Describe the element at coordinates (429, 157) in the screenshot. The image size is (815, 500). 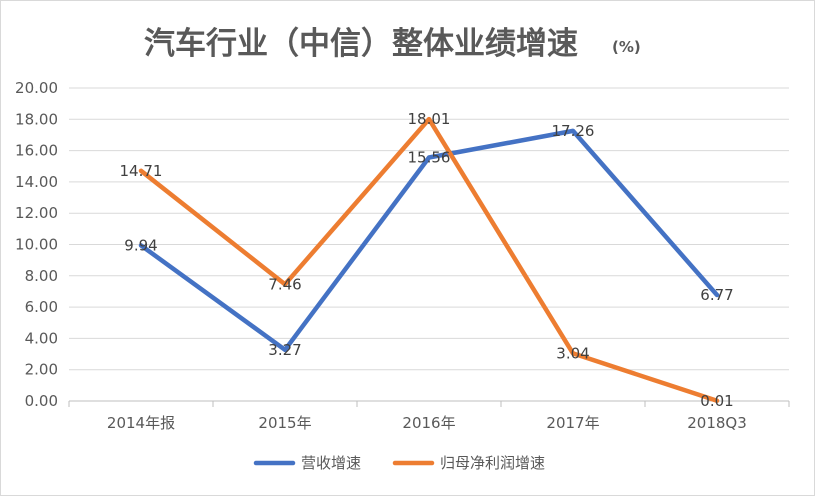
I see `data-label: 15.56` at that location.